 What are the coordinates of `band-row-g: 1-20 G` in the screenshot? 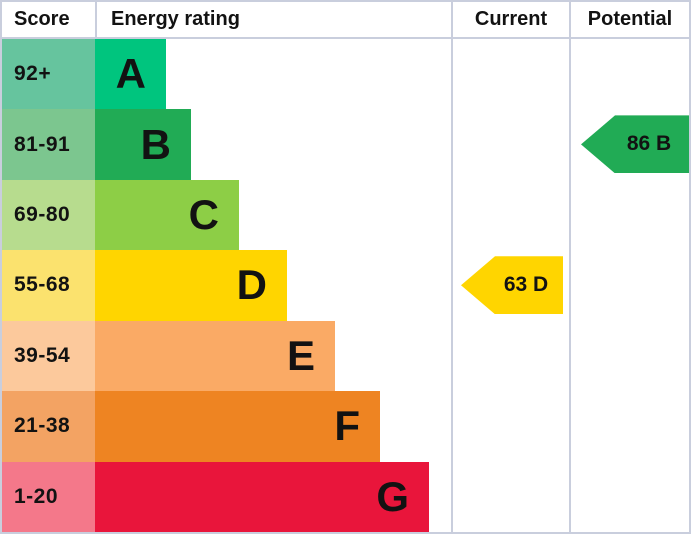 It's located at (345, 496).